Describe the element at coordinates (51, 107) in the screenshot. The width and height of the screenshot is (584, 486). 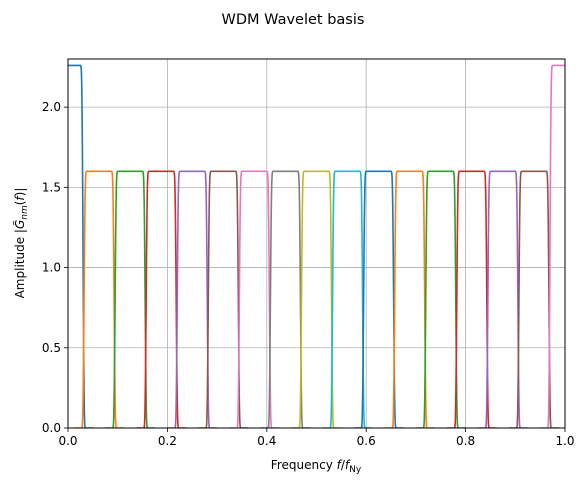
I see `y-tick-label: 2.0` at that location.